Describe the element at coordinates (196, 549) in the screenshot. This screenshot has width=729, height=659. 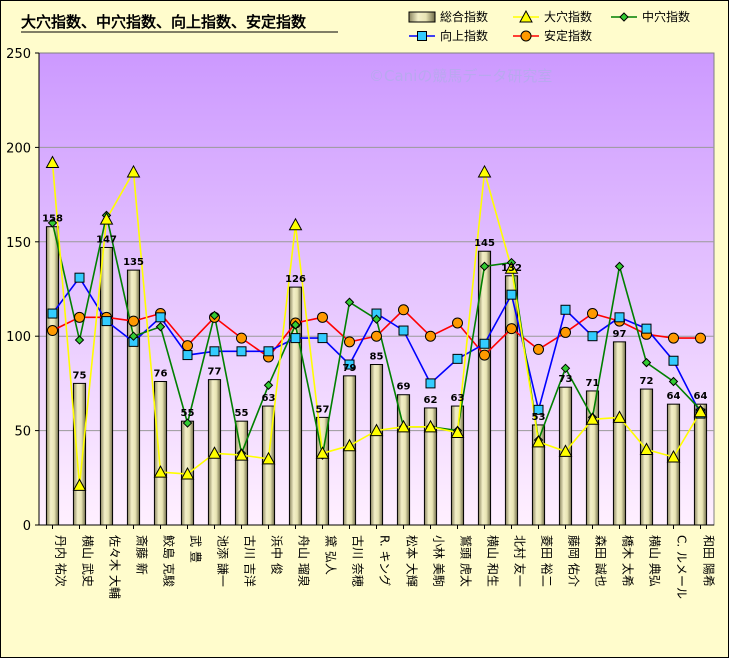
I see `x-category-label: 武 豊` at that location.